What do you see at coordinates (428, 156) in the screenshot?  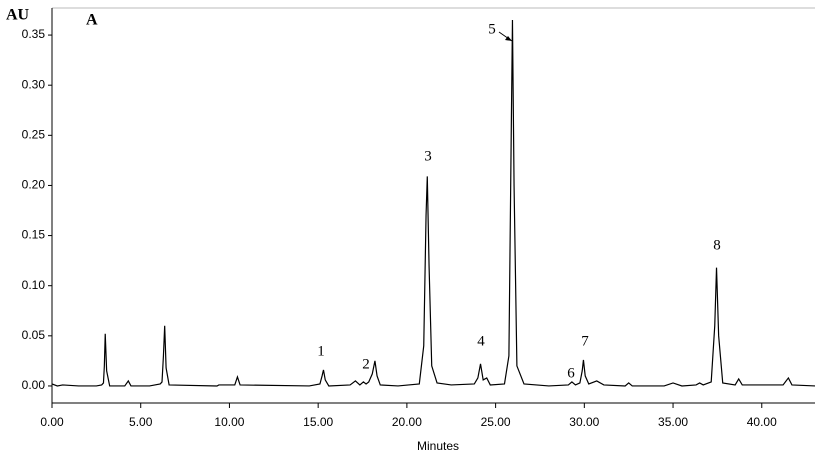 I see `peak-label: 3` at bounding box center [428, 156].